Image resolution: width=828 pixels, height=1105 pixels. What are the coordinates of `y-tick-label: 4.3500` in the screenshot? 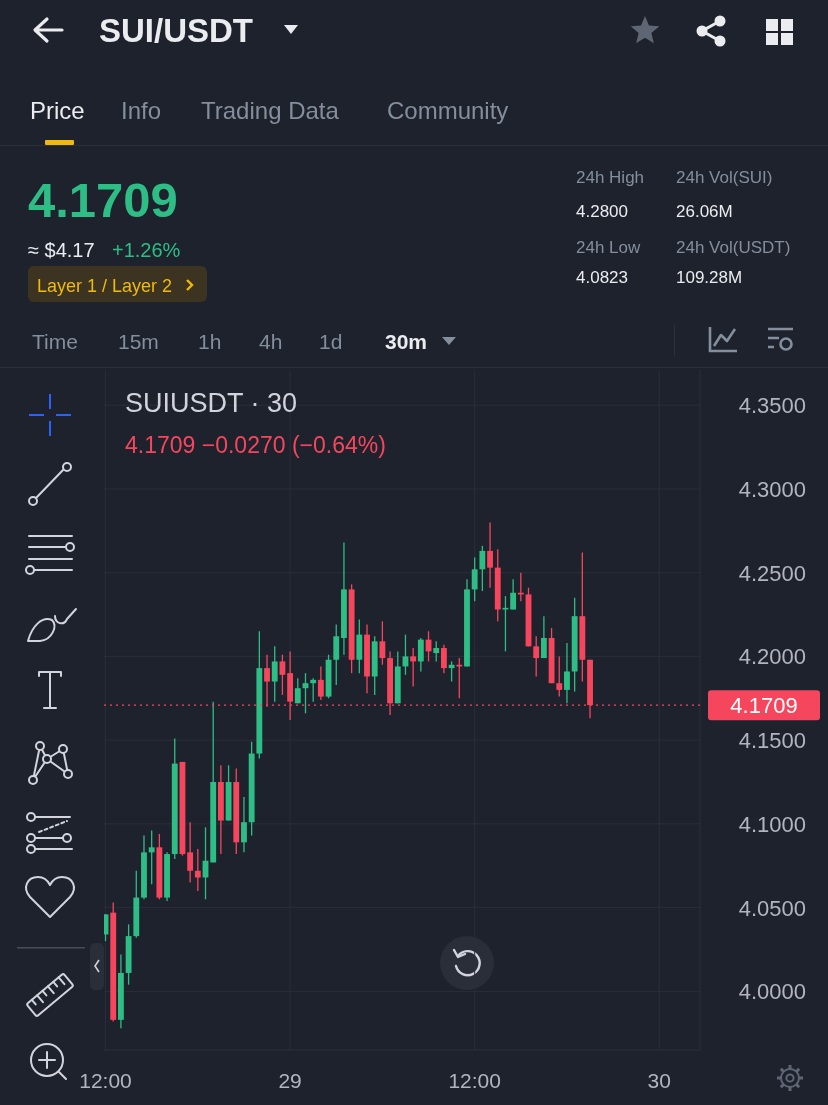 It's located at (772, 406).